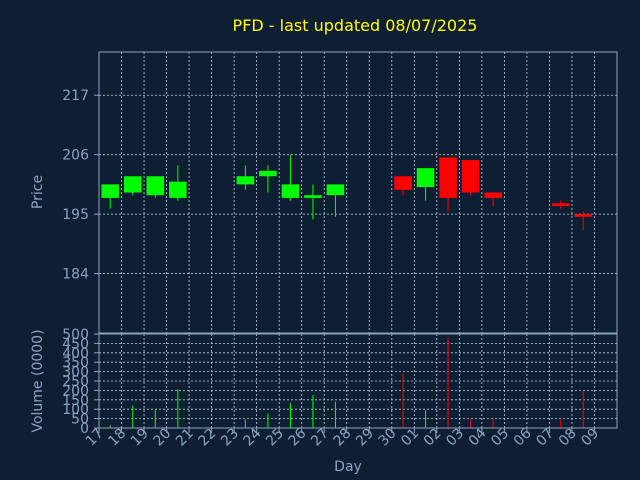  What do you see at coordinates (320, 438) in the screenshot?
I see `x-tick-label: 27` at bounding box center [320, 438].